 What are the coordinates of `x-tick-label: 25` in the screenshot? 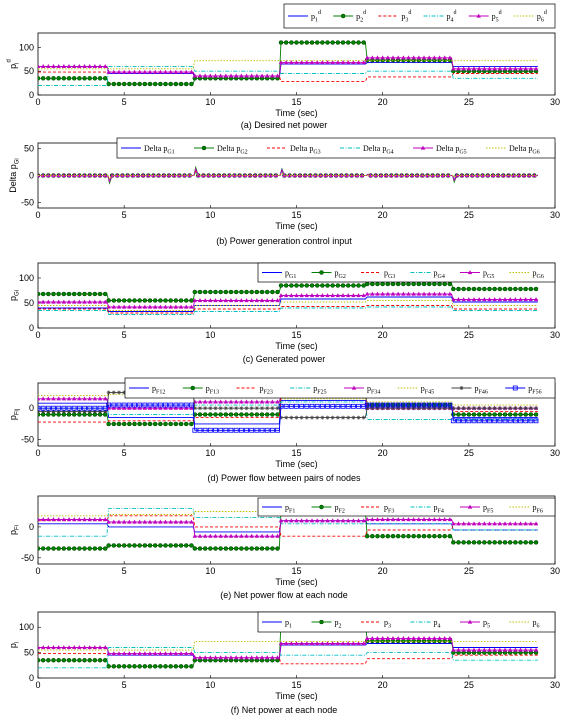 It's located at (469, 335).